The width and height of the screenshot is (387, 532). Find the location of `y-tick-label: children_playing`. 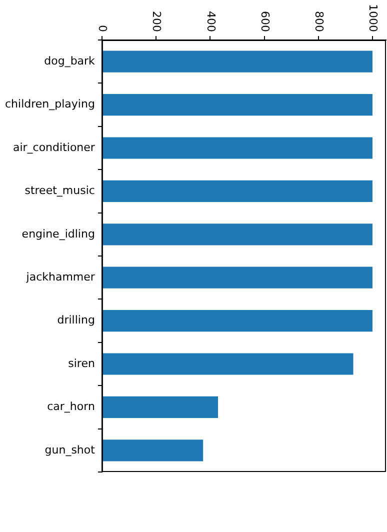

y-tick-label: children_playing is located at coordinates (49, 104).